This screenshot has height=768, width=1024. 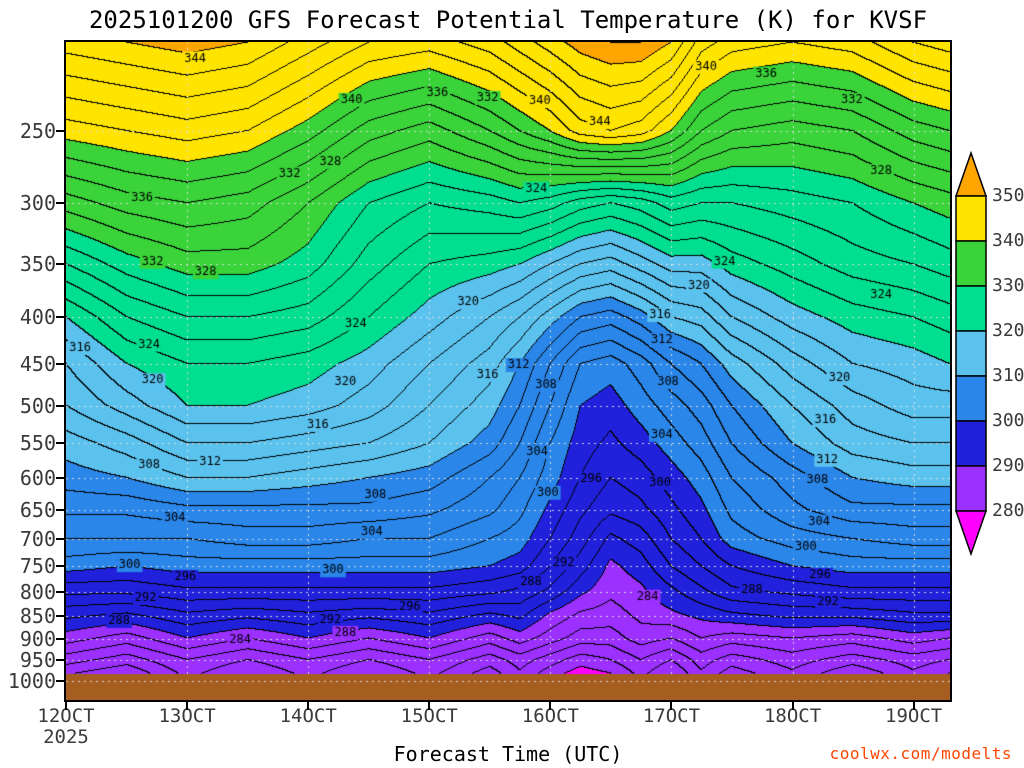 What do you see at coordinates (1008, 510) in the screenshot?
I see `colorbar-label: 280` at bounding box center [1008, 510].